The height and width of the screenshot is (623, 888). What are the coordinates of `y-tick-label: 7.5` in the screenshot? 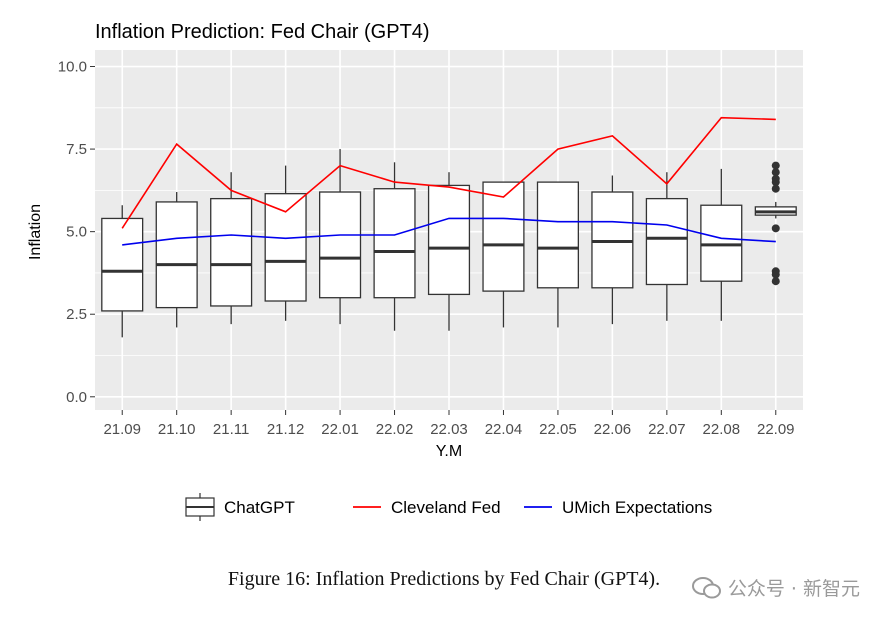 It's located at (76, 149).